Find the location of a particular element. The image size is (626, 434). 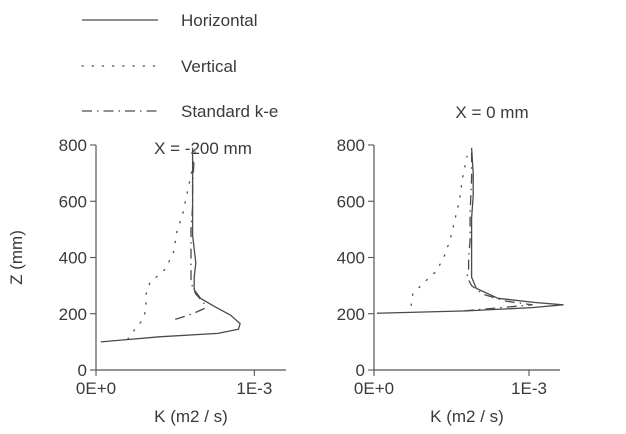

legend-label: Vertical is located at coordinates (209, 66).